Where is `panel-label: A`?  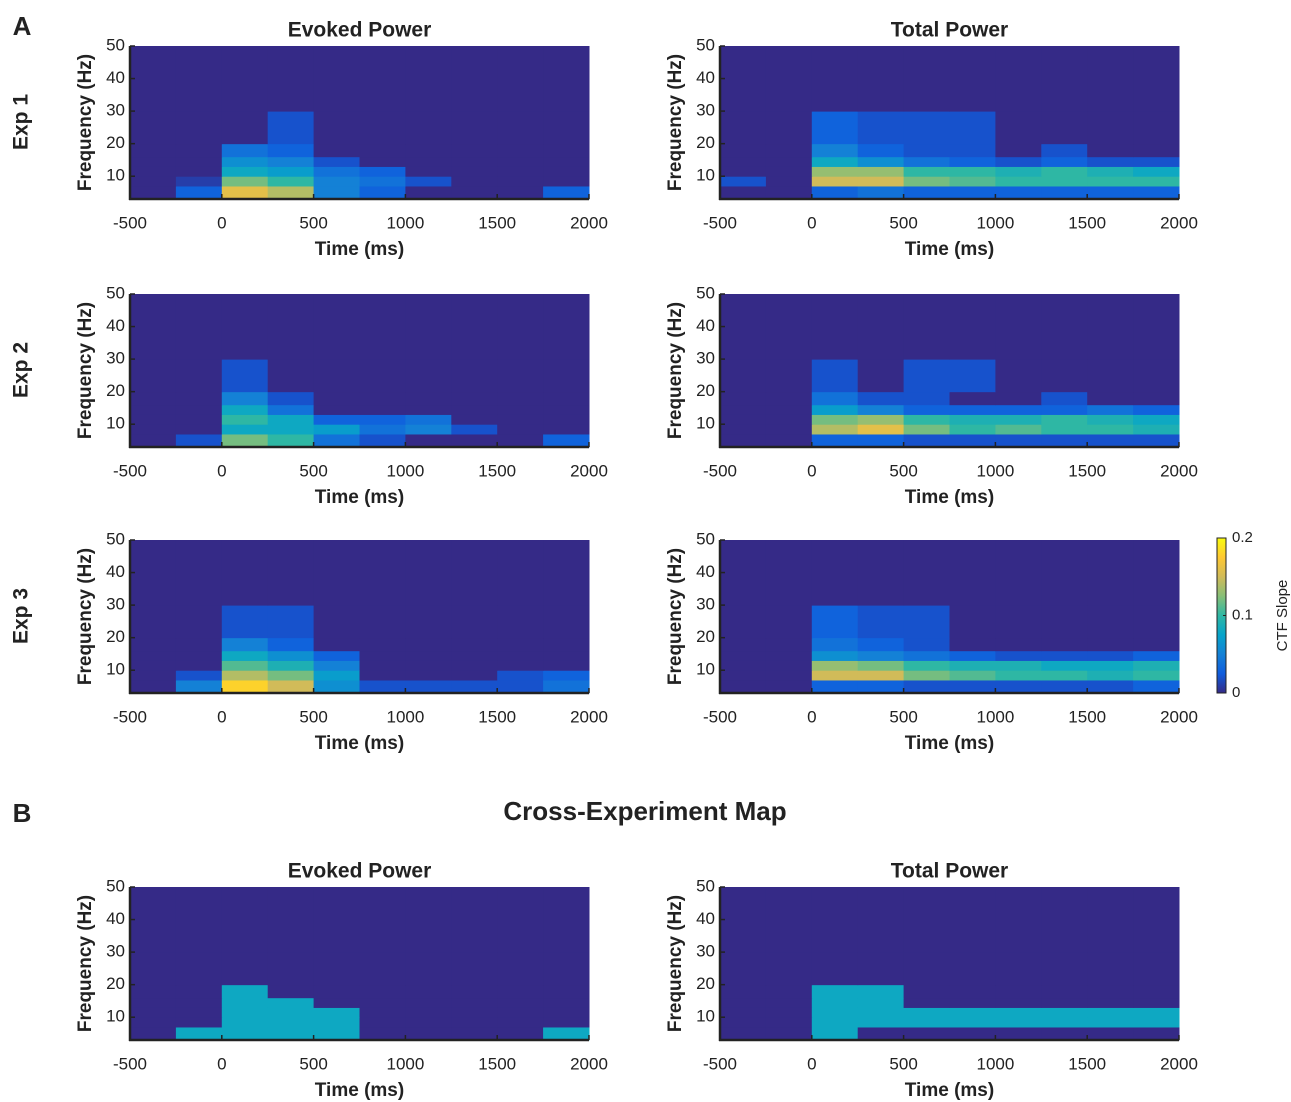
panel-label: A is located at coordinates (22, 26).